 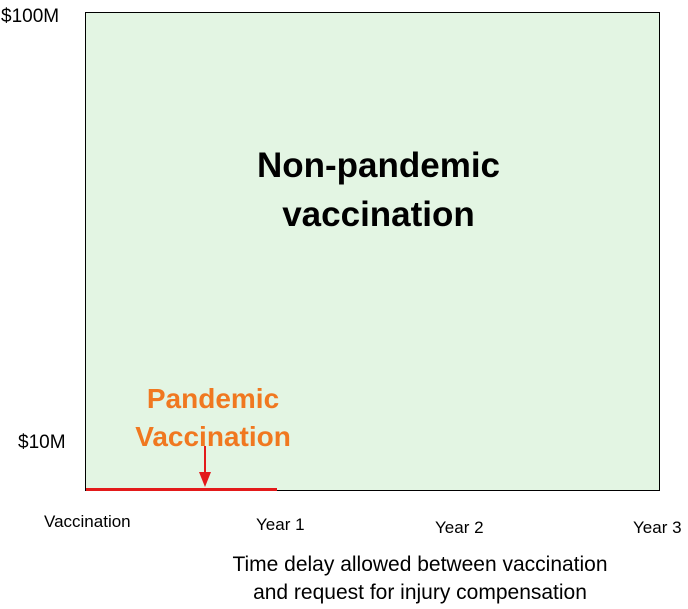 What do you see at coordinates (205, 479) in the screenshot?
I see `pandemic-arrow-head` at bounding box center [205, 479].